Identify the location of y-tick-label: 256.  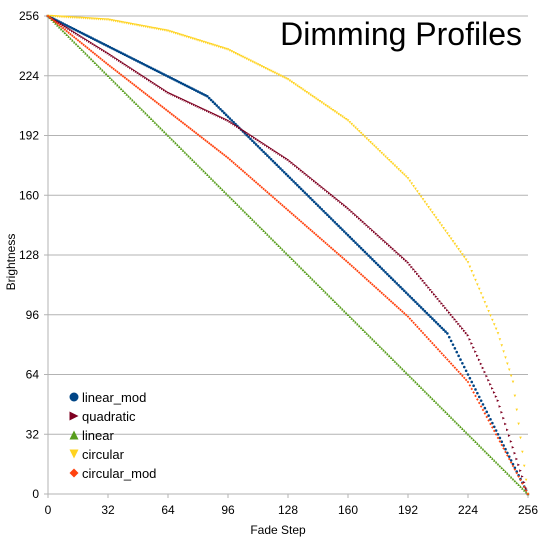
(29, 16).